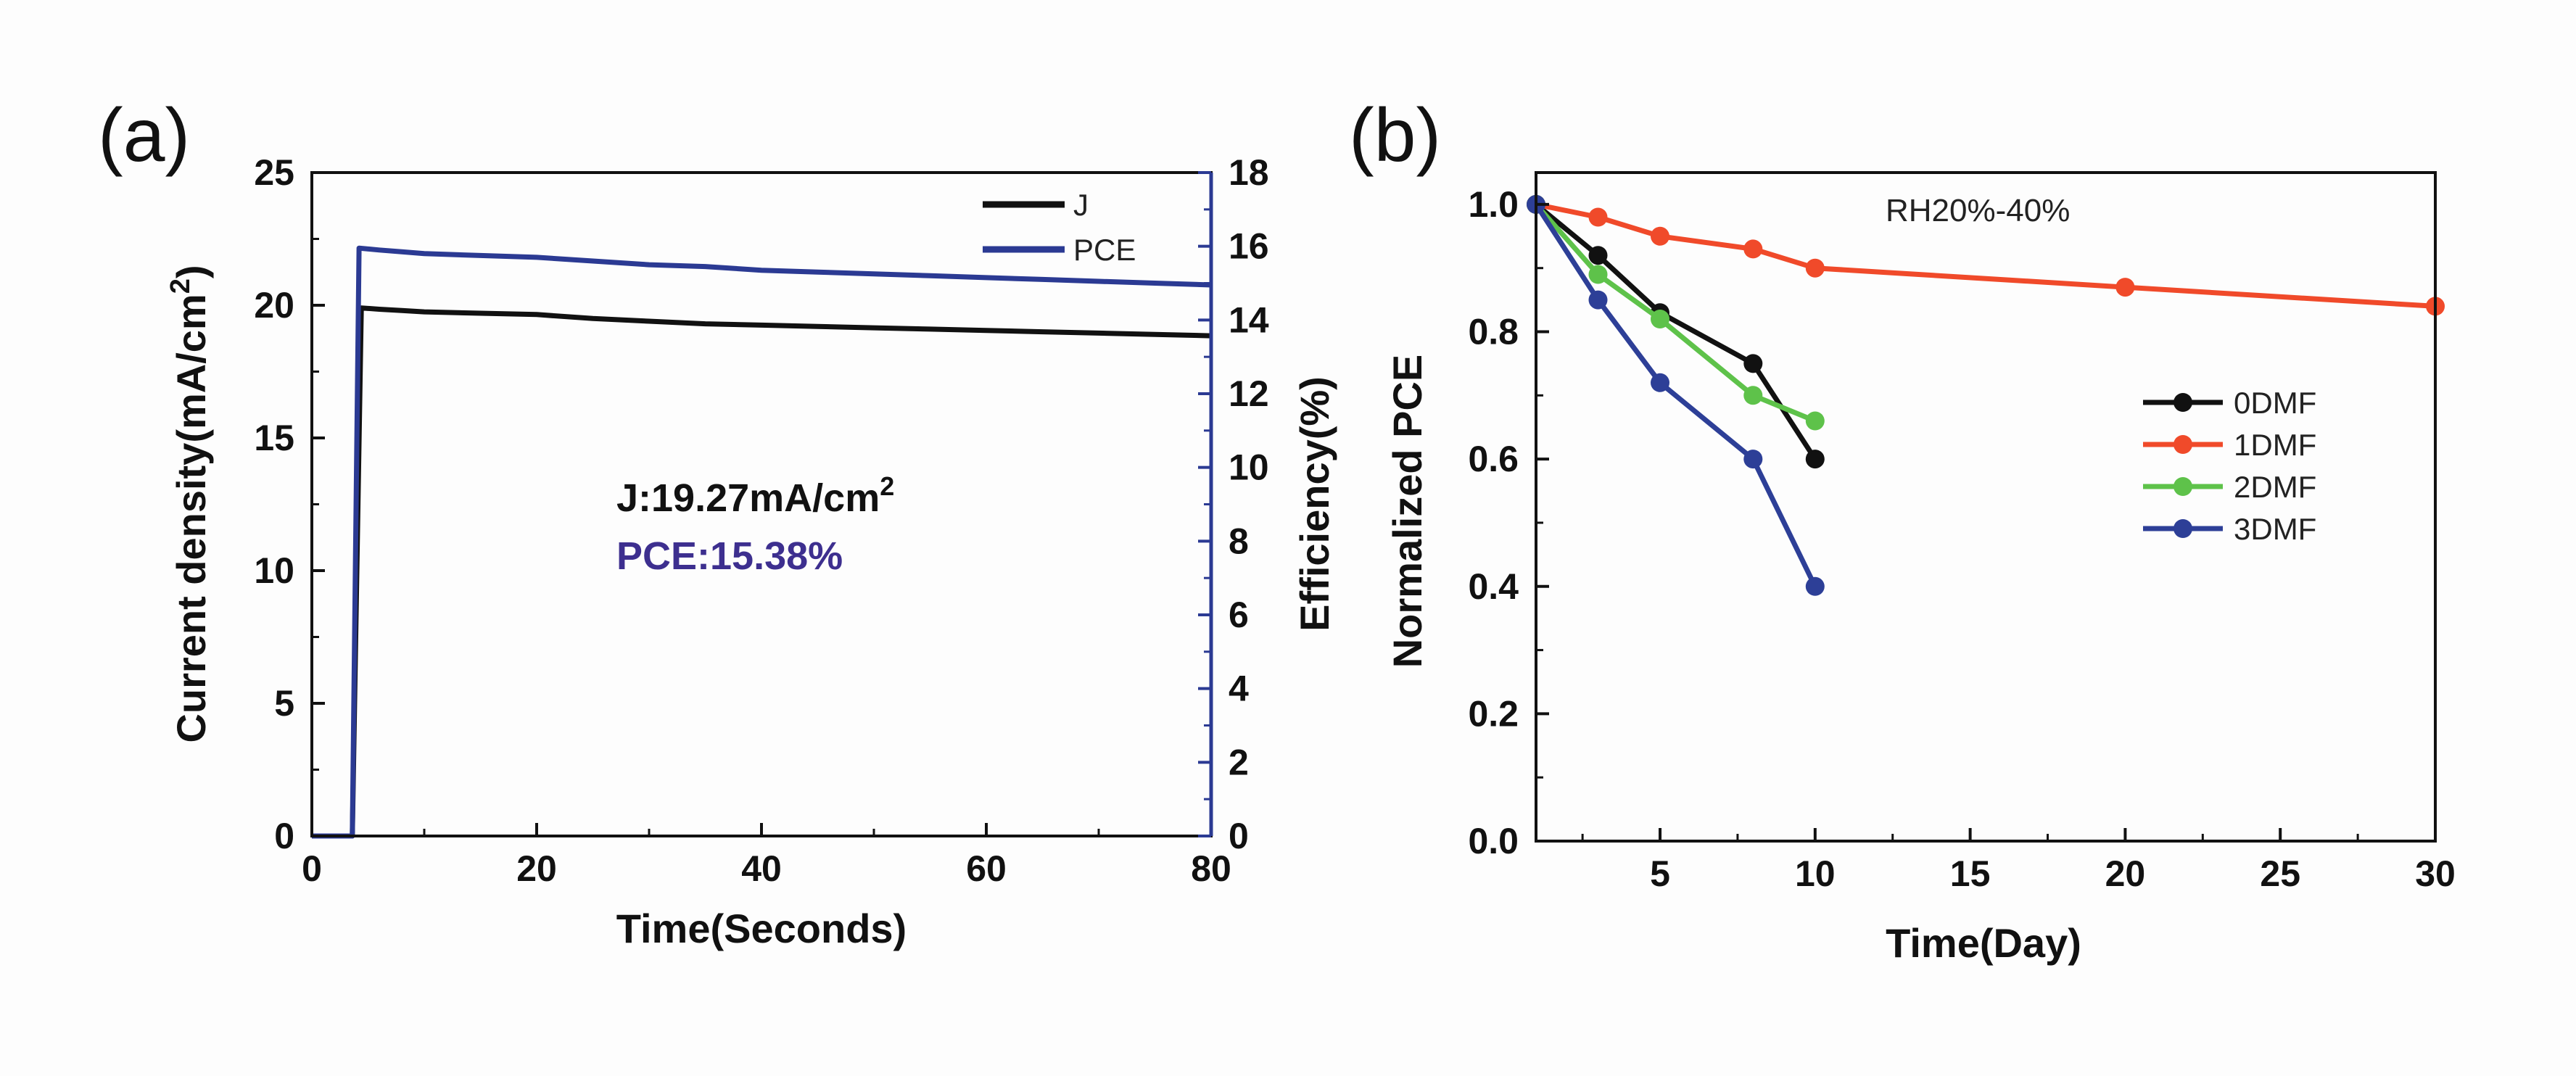 The image size is (2576, 1076). Describe the element at coordinates (284, 703) in the screenshot. I see `panel-a-y-left-tick-label: 5` at that location.